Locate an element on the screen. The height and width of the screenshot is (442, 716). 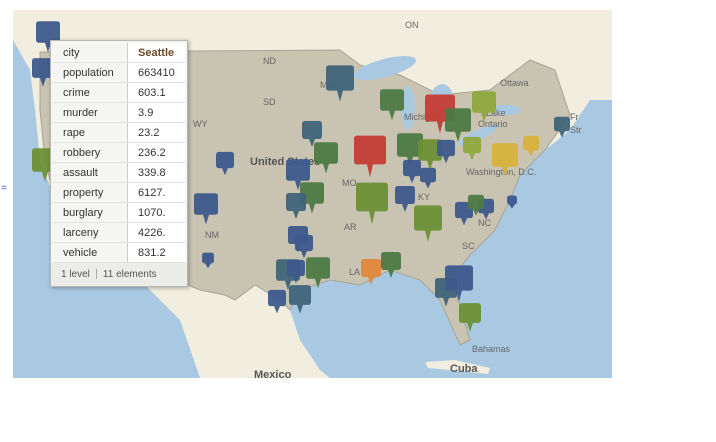
field-name: vehicle is located at coordinates (90, 252).